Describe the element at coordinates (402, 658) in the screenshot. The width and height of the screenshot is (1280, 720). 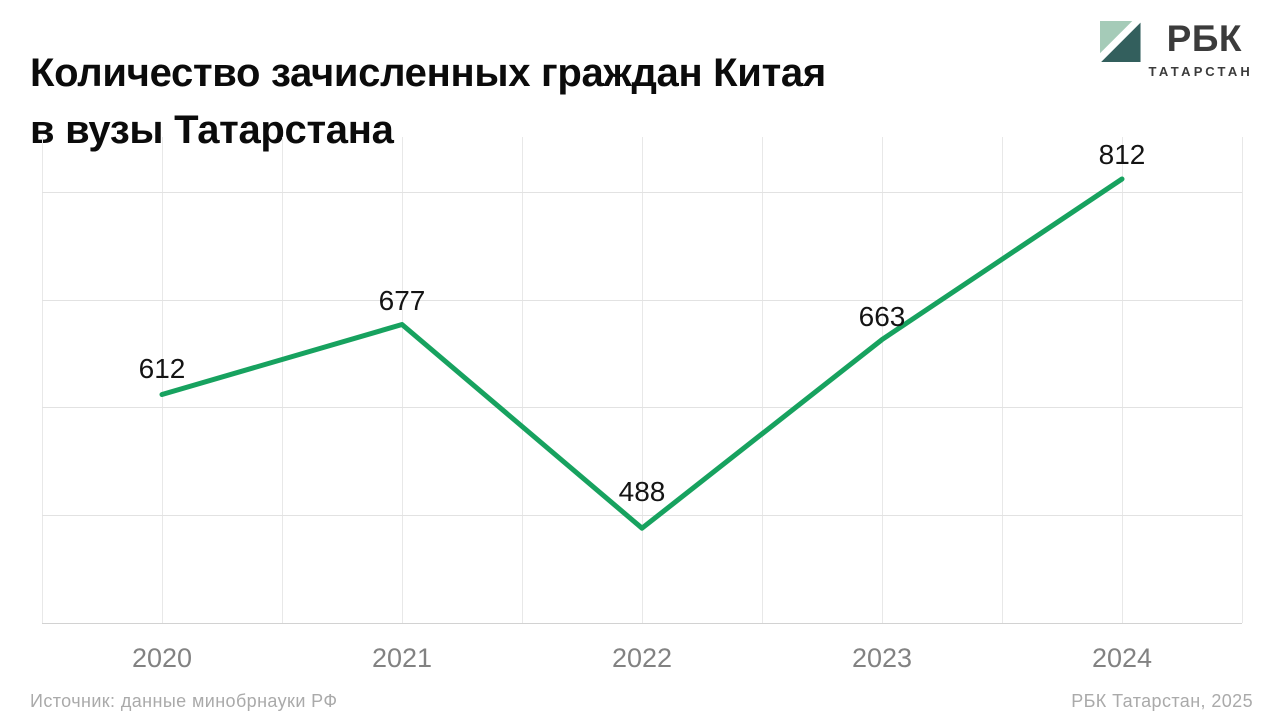
I see `x-tick-label: 2021` at that location.